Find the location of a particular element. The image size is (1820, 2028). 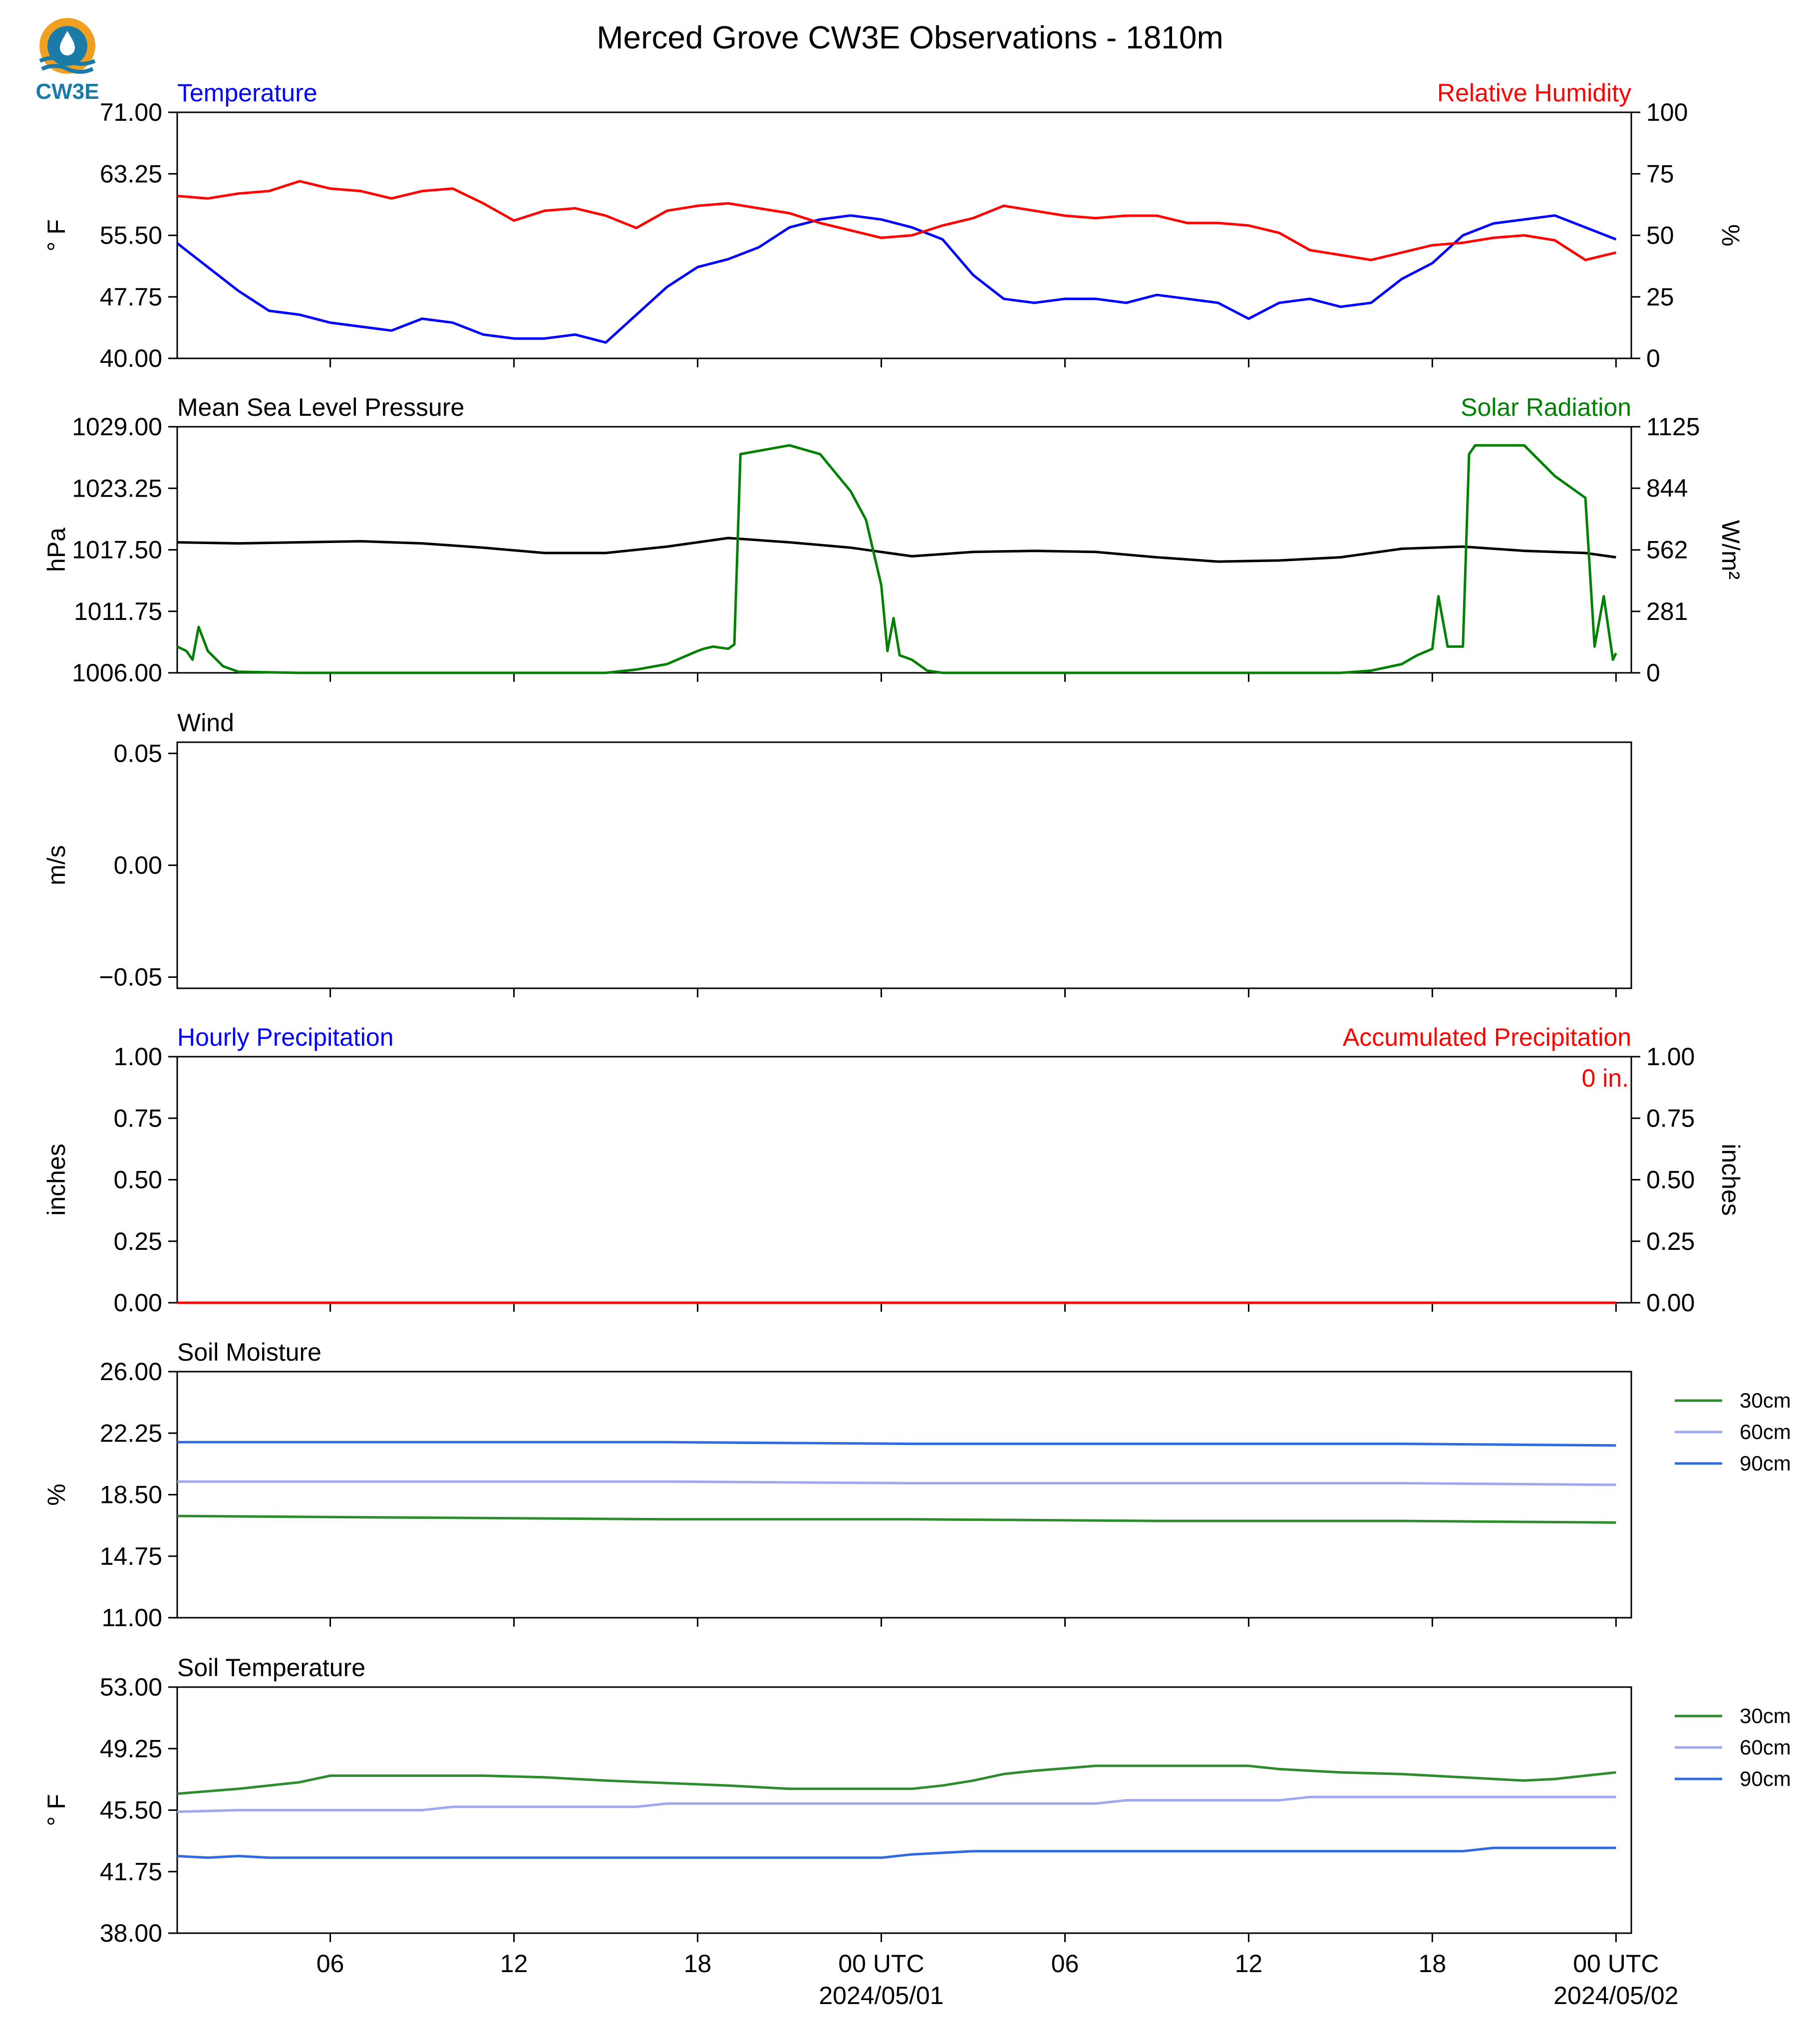

y-tick-label-right: 1.00 is located at coordinates (1670, 1057).